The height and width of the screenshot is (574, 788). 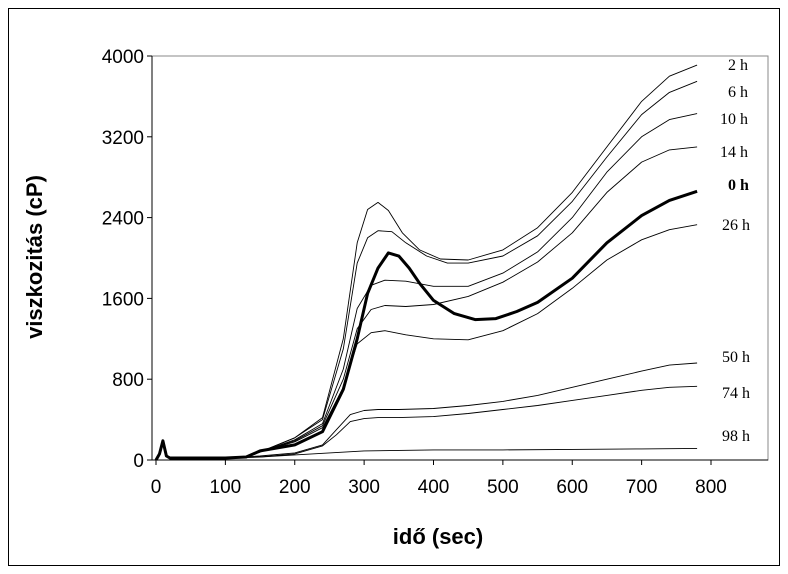 What do you see at coordinates (426, 450) in the screenshot?
I see `series-line-98h` at bounding box center [426, 450].